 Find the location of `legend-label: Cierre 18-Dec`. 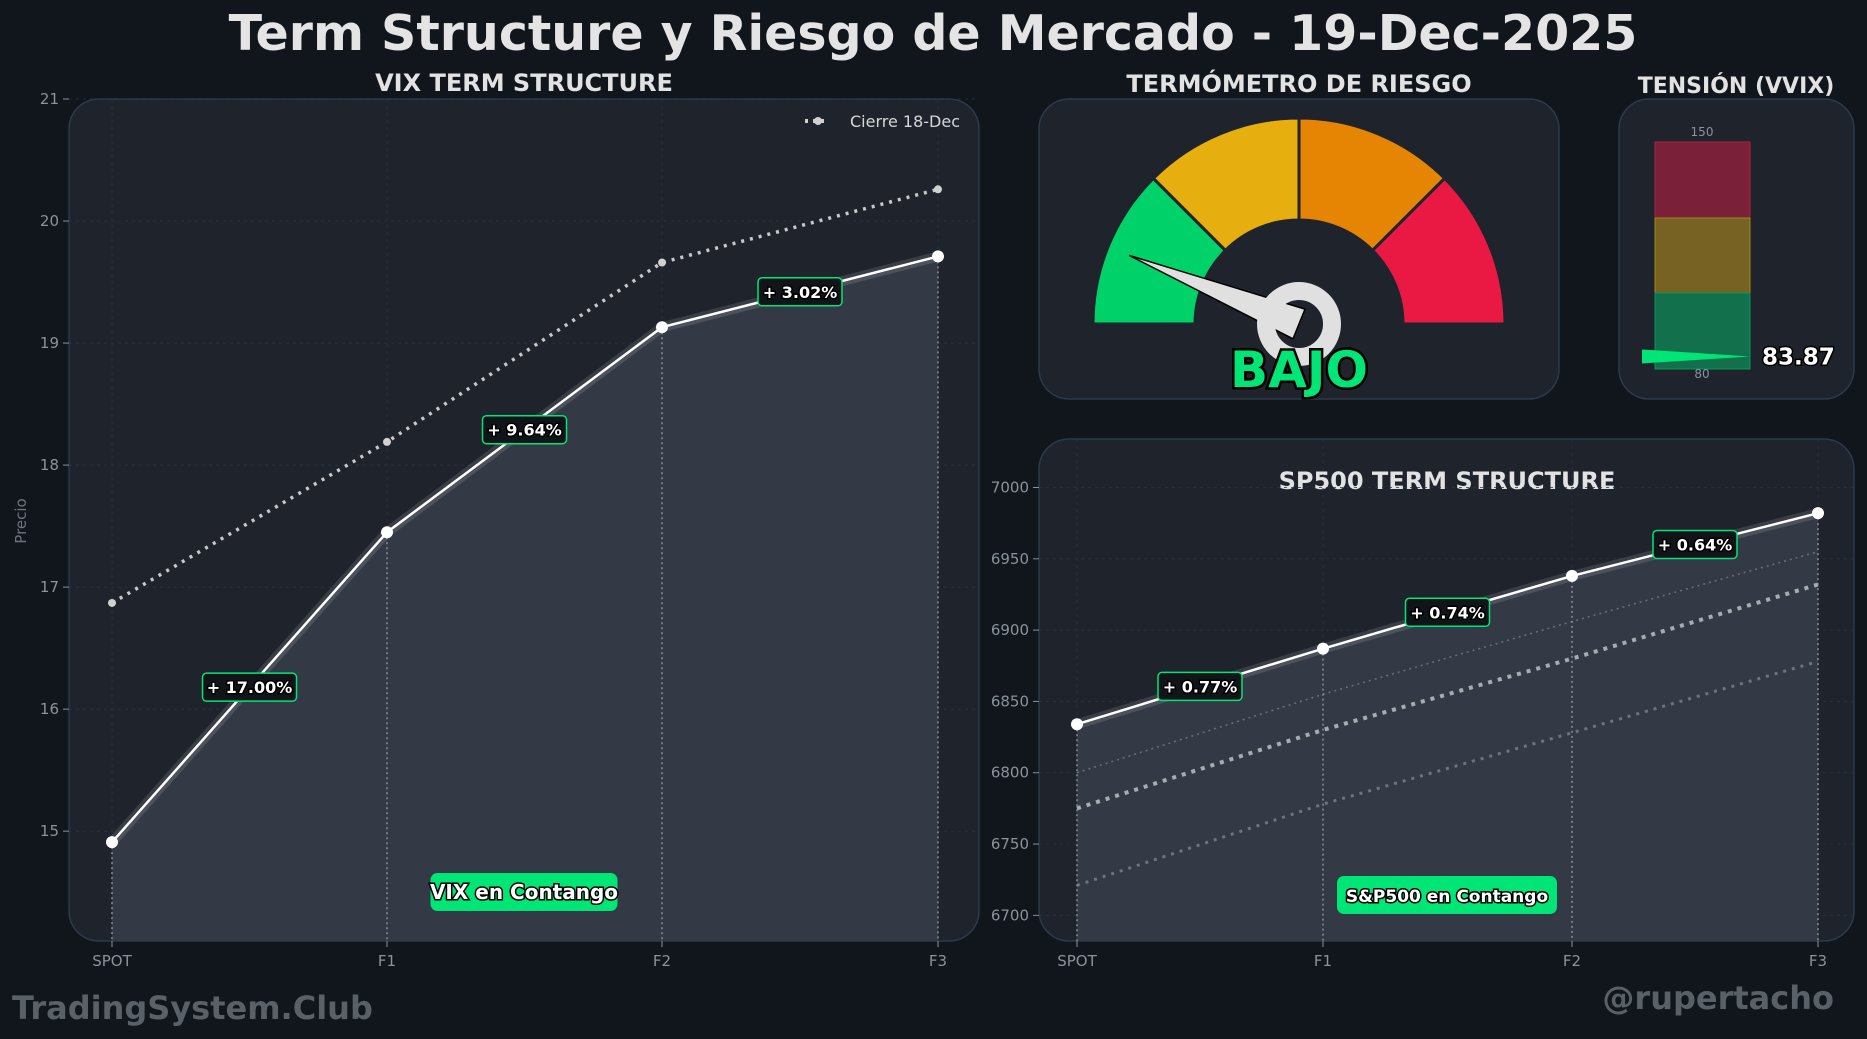

legend-label: Cierre 18-Dec is located at coordinates (905, 121).